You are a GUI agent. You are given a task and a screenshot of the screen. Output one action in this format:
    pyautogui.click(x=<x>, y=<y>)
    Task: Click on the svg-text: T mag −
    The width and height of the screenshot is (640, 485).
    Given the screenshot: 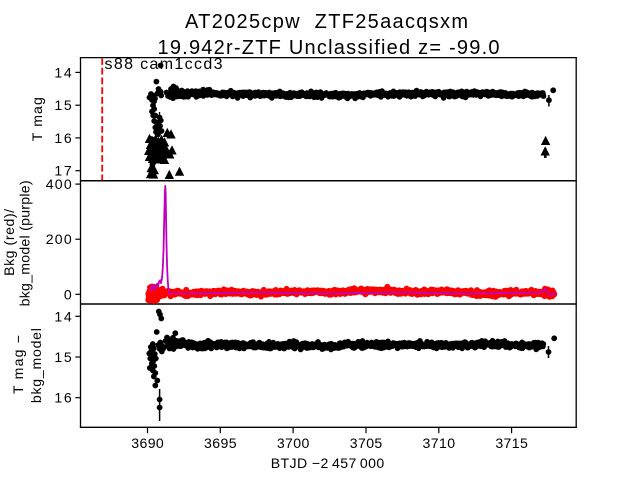 What is the action you would take?
    pyautogui.click(x=18, y=364)
    